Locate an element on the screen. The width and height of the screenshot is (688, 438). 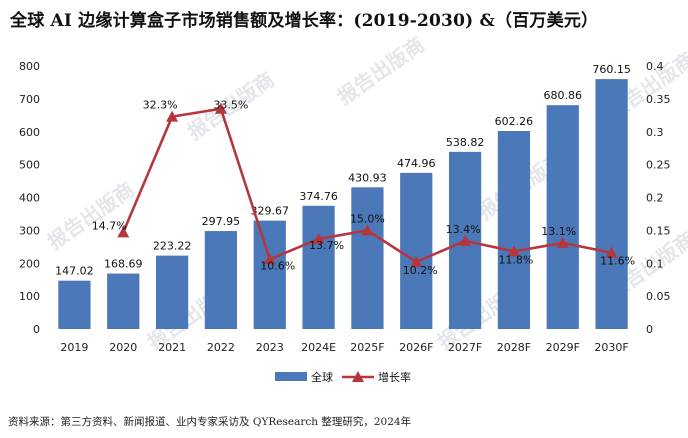
x-tick-label: 2023 is located at coordinates (270, 347).